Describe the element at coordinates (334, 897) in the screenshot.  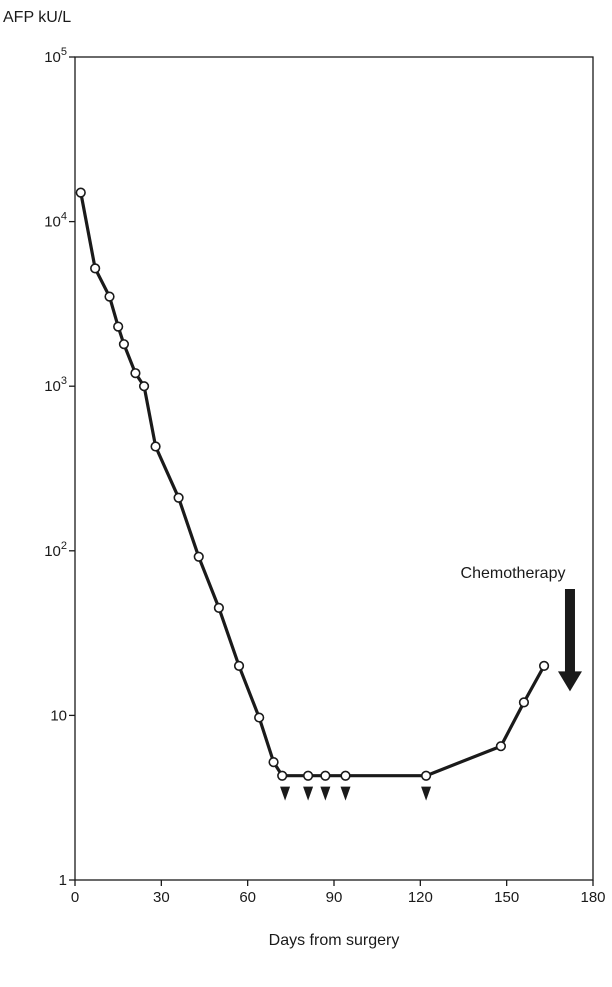
I see `x-tick-label: 90` at that location.